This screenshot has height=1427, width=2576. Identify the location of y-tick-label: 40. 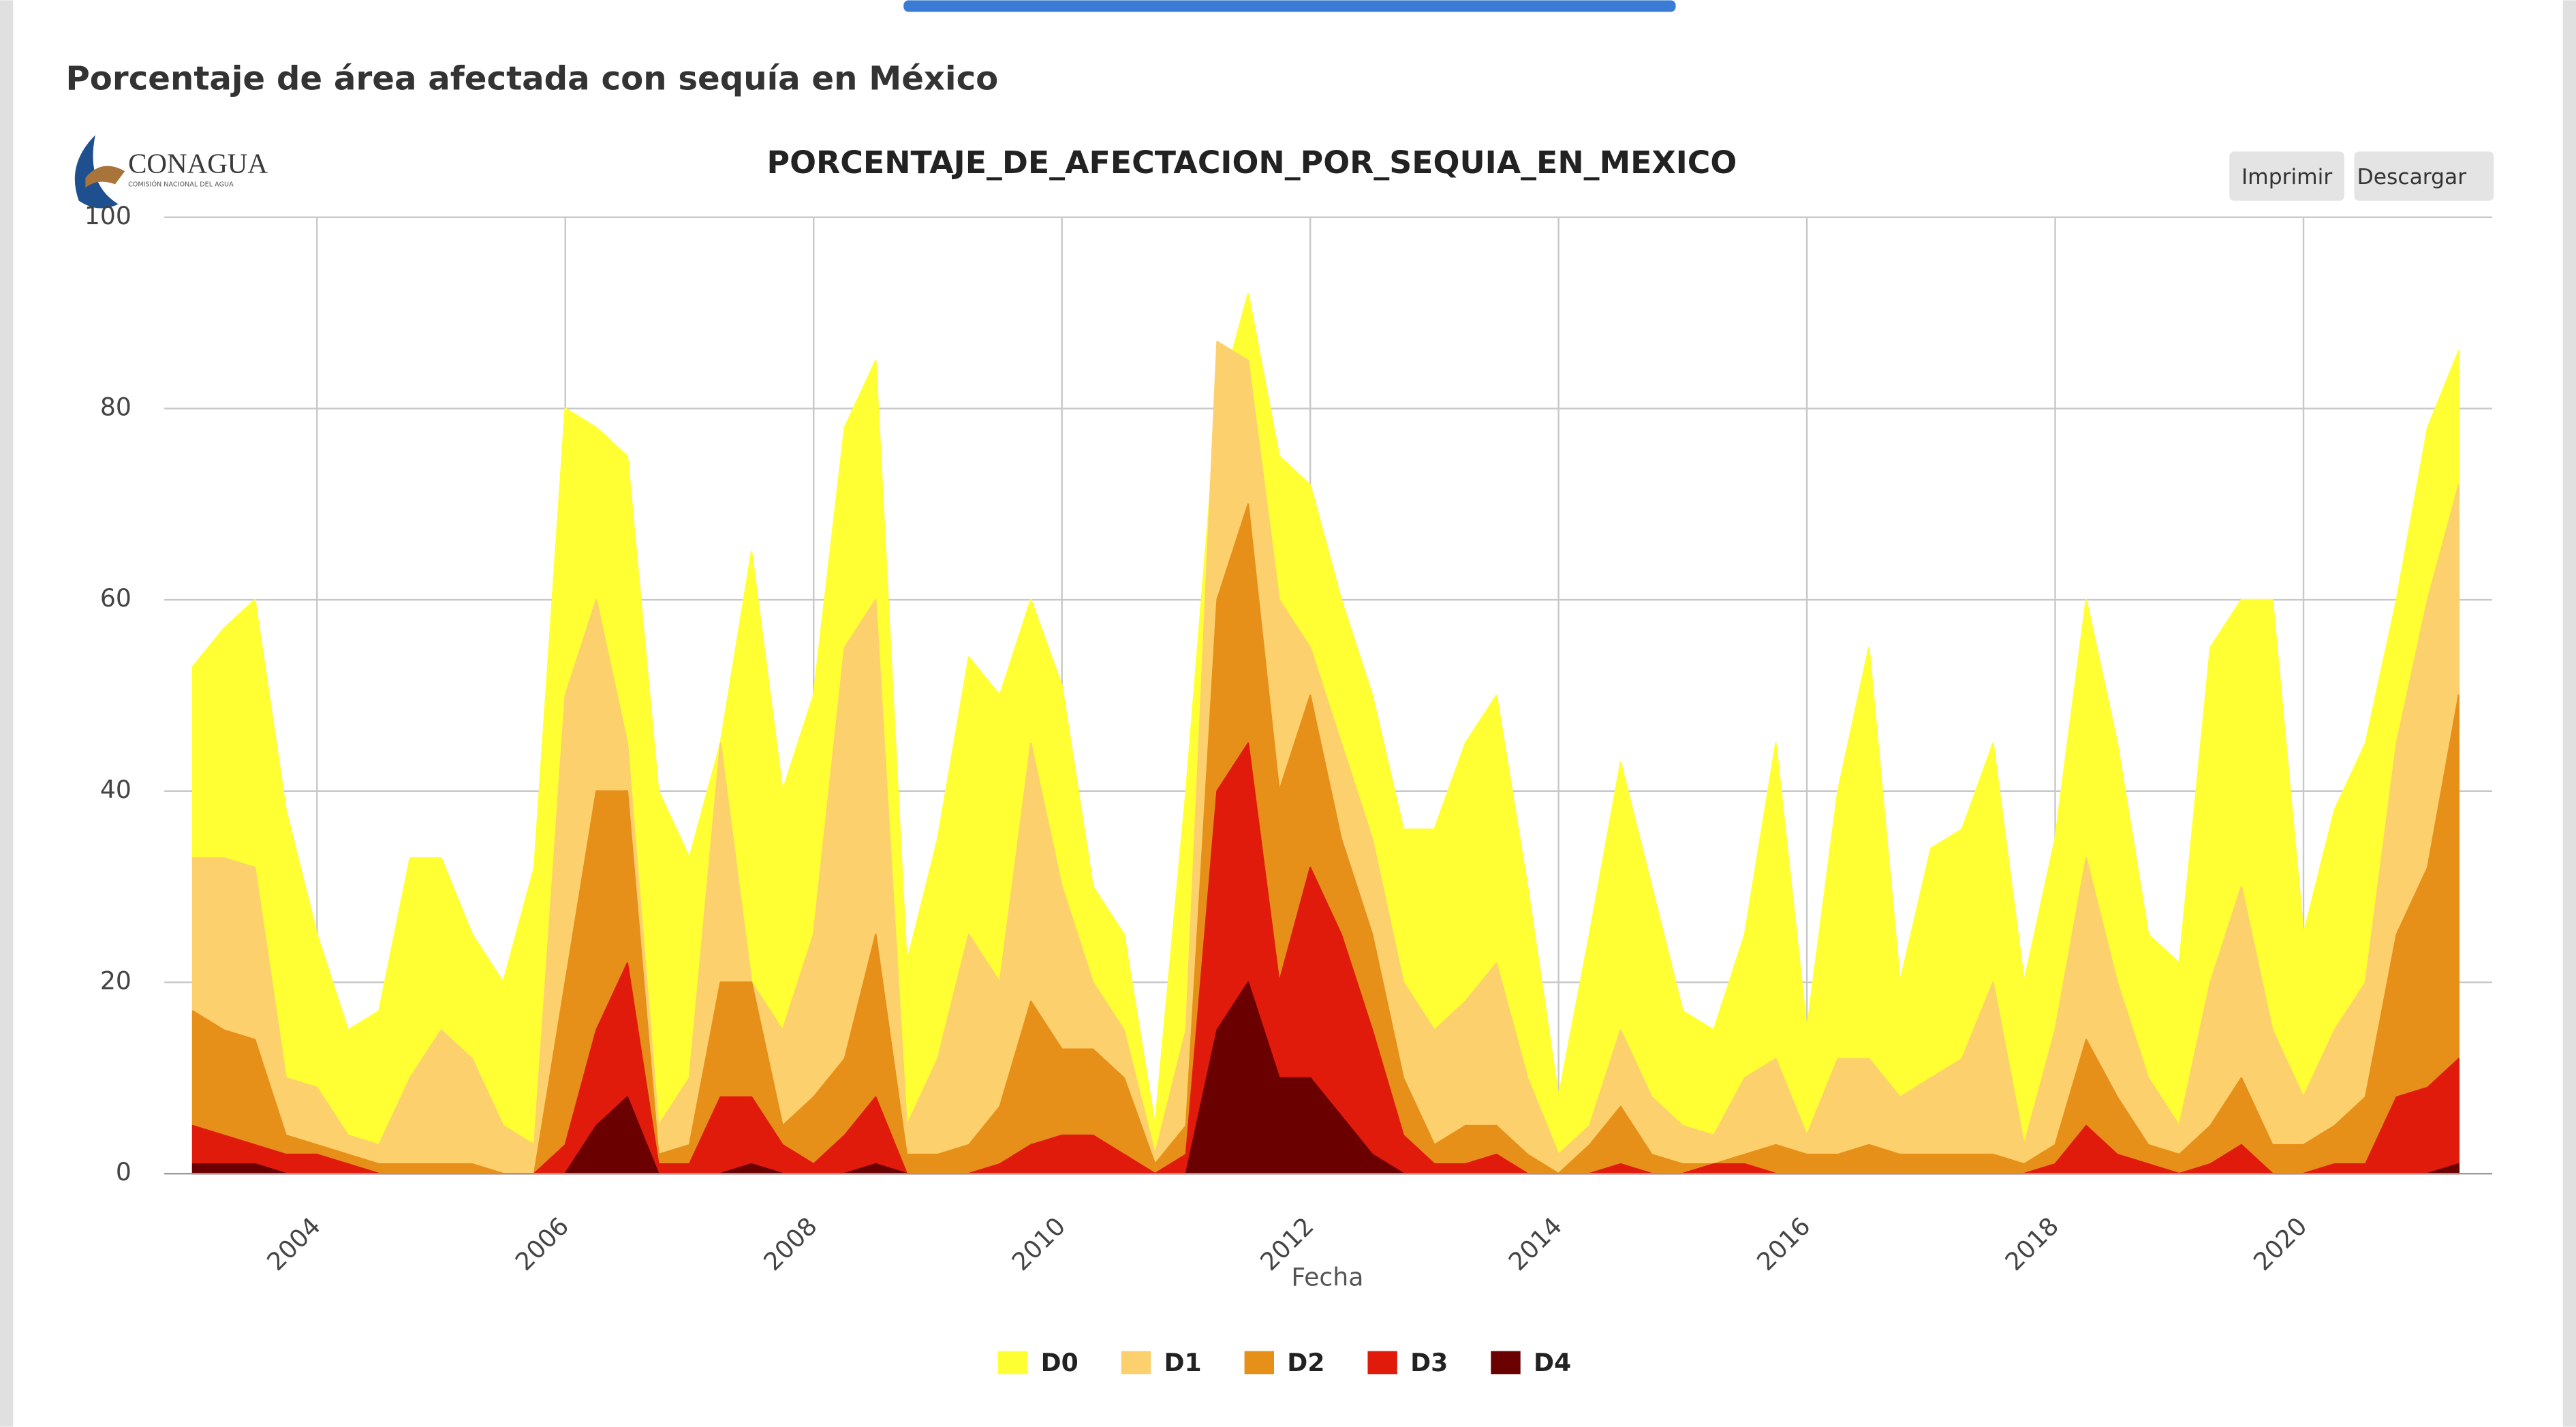
(116, 789).